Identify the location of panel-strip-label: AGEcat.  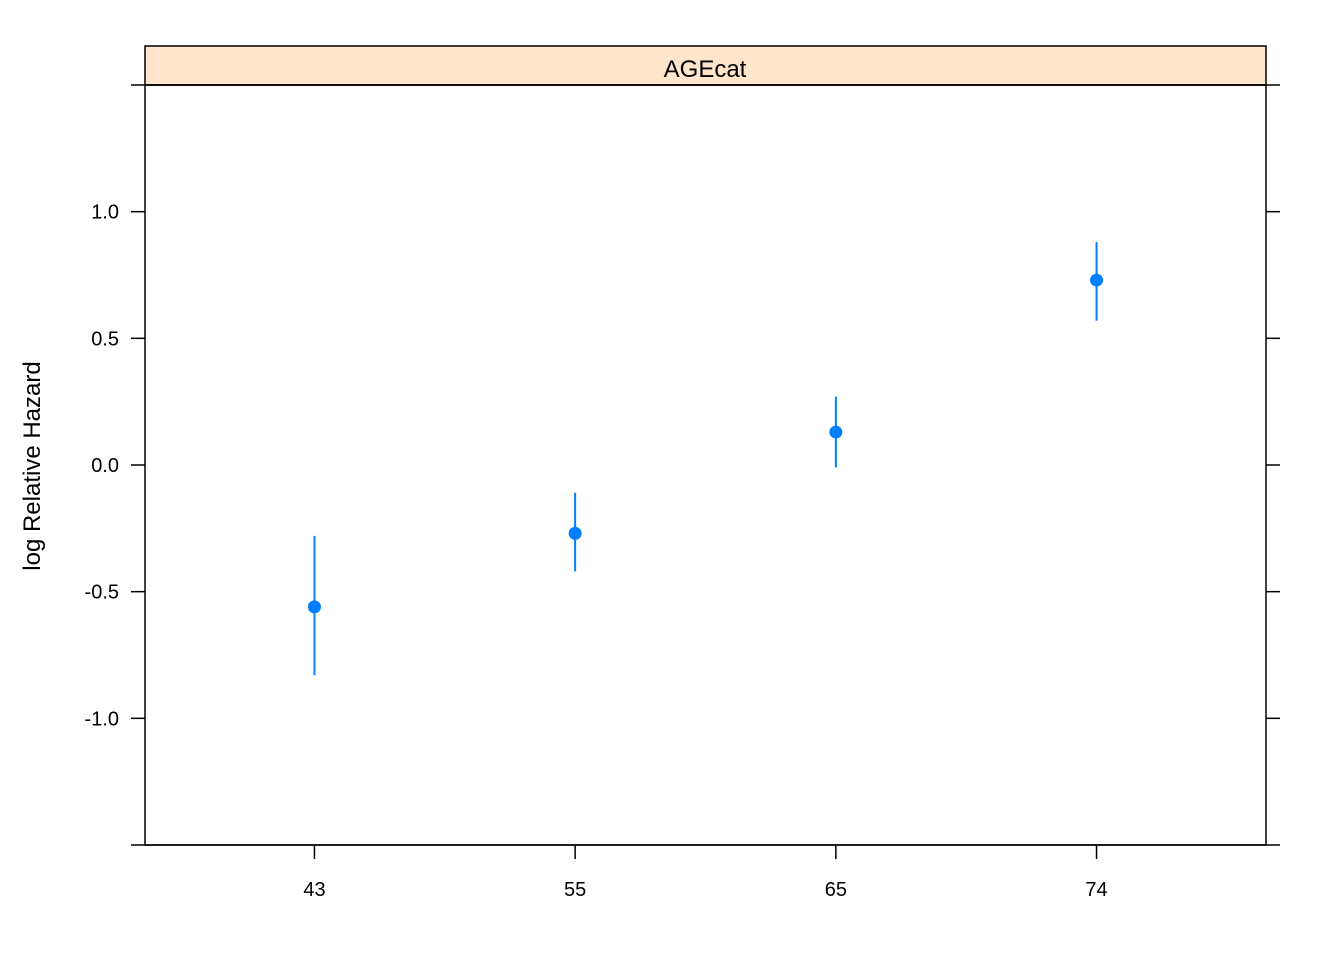
(705, 69).